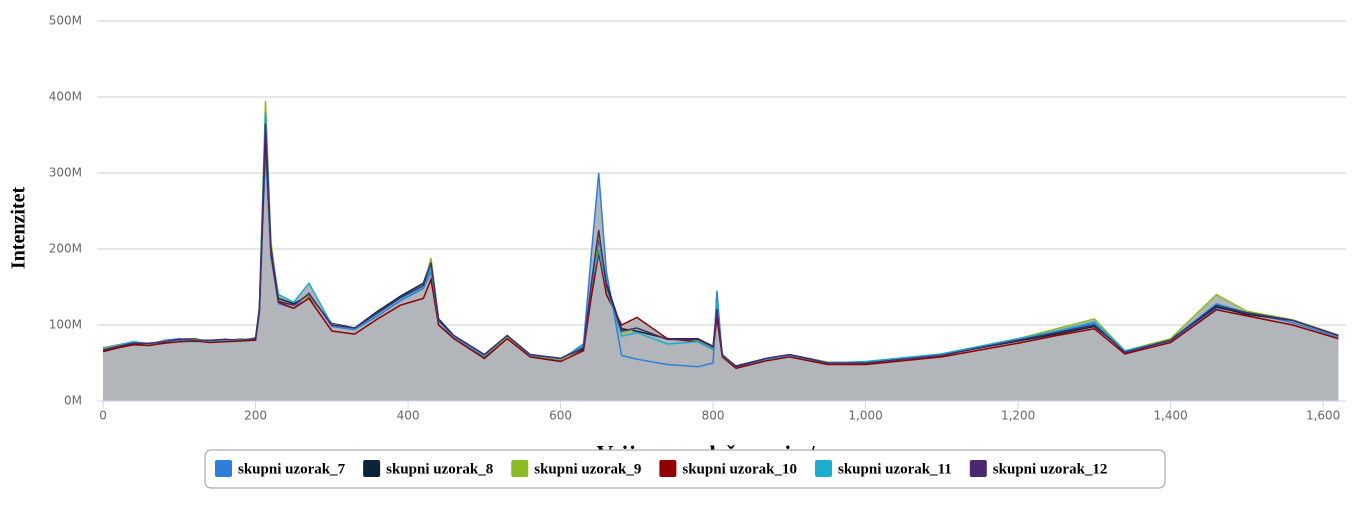 The image size is (1352, 517). I want to click on y-tick-label: 400M, so click(65, 97).